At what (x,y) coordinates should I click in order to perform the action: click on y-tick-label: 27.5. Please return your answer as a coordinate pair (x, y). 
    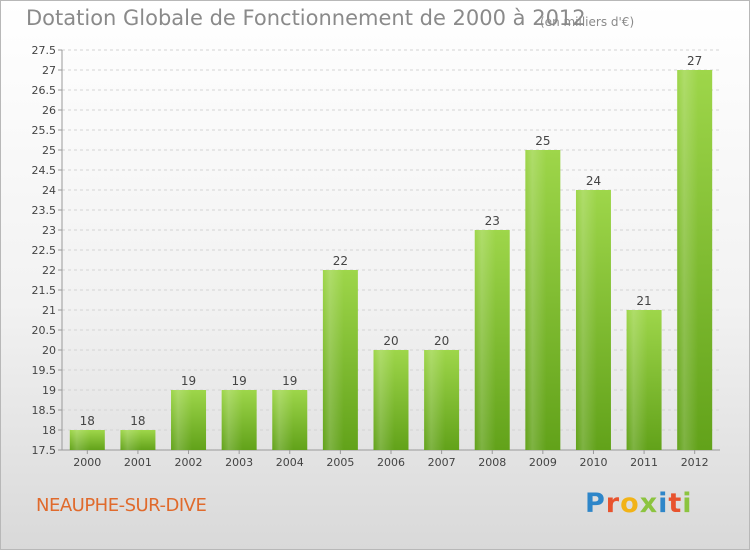
    Looking at the image, I should click on (44, 50).